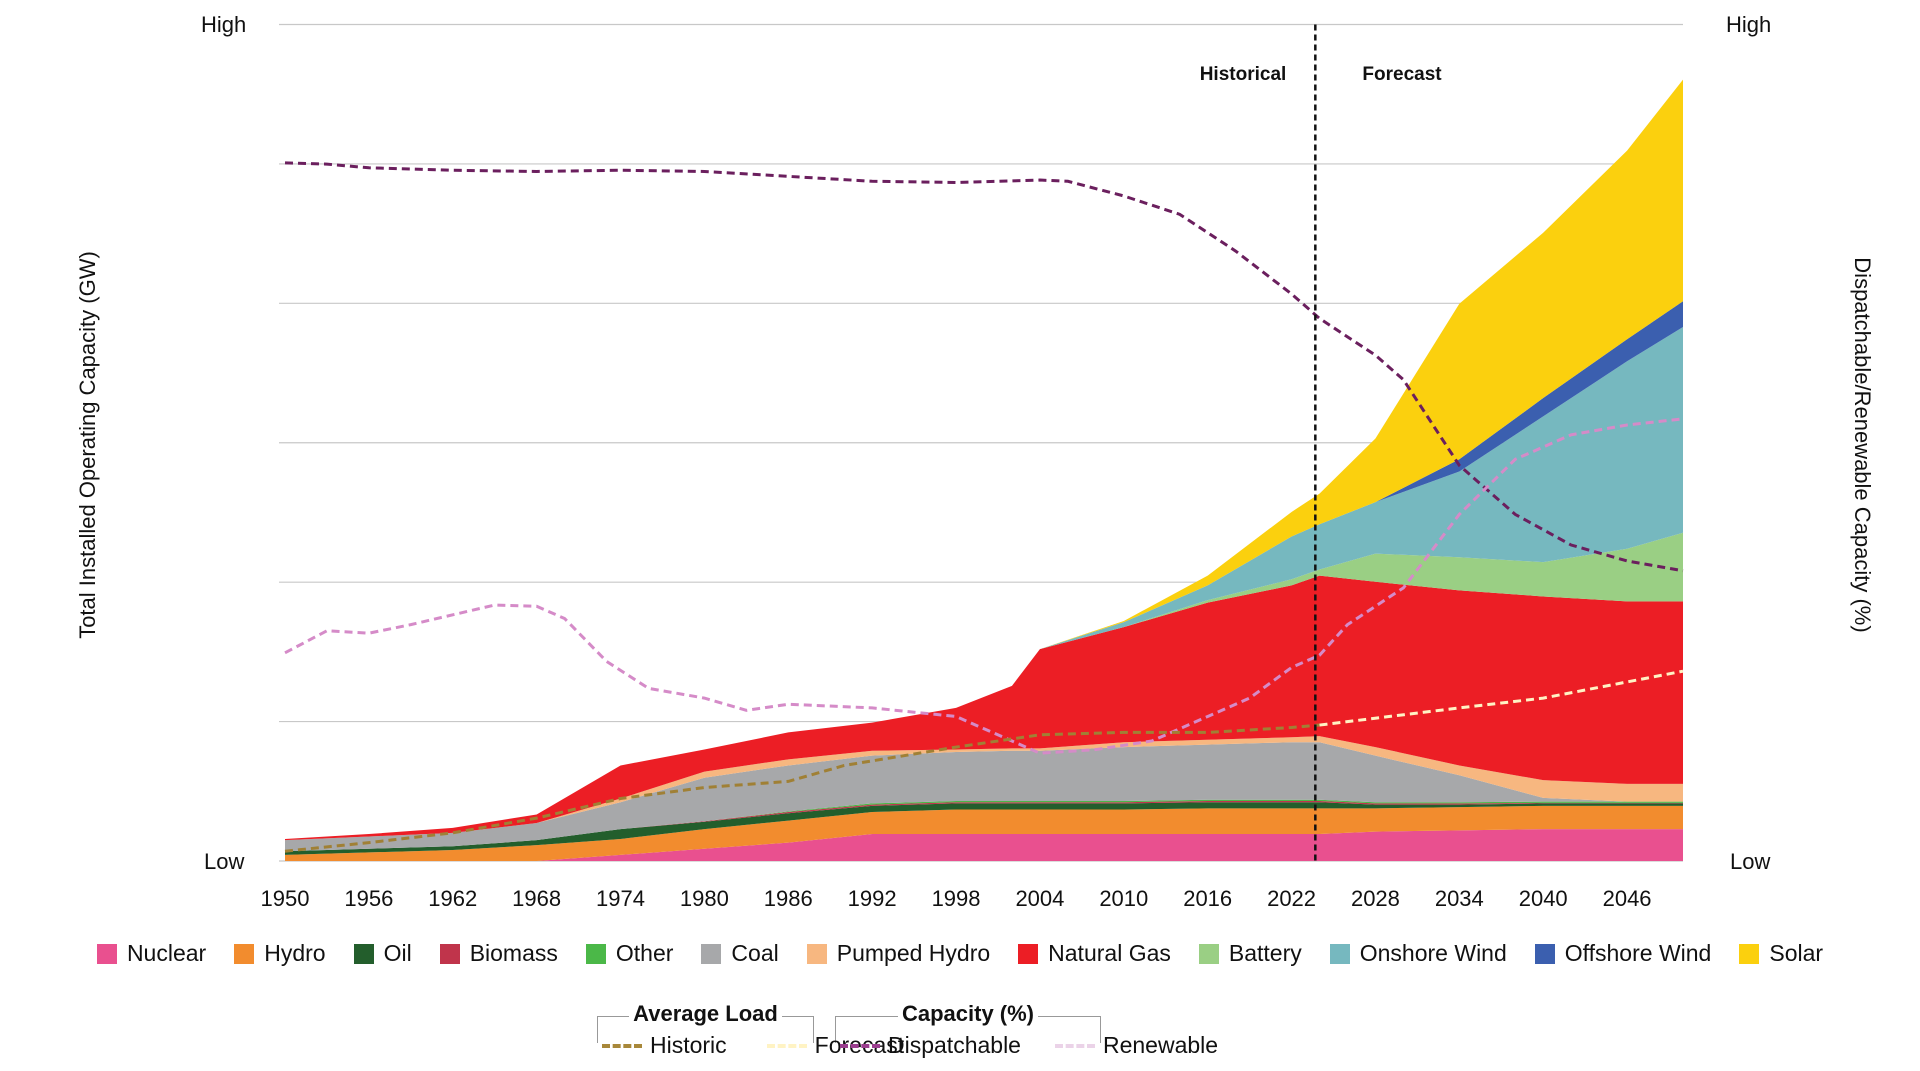  I want to click on x-tick-label: 1956, so click(368, 898).